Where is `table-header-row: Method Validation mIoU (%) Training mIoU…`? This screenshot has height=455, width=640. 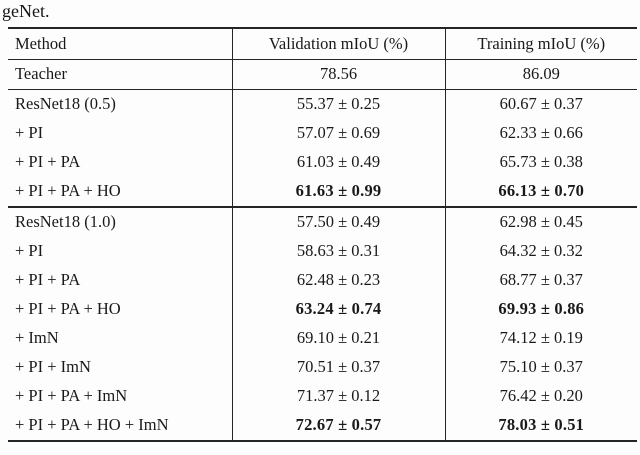 table-header-row: Method Validation mIoU (%) Training mIoU… is located at coordinates (322, 43).